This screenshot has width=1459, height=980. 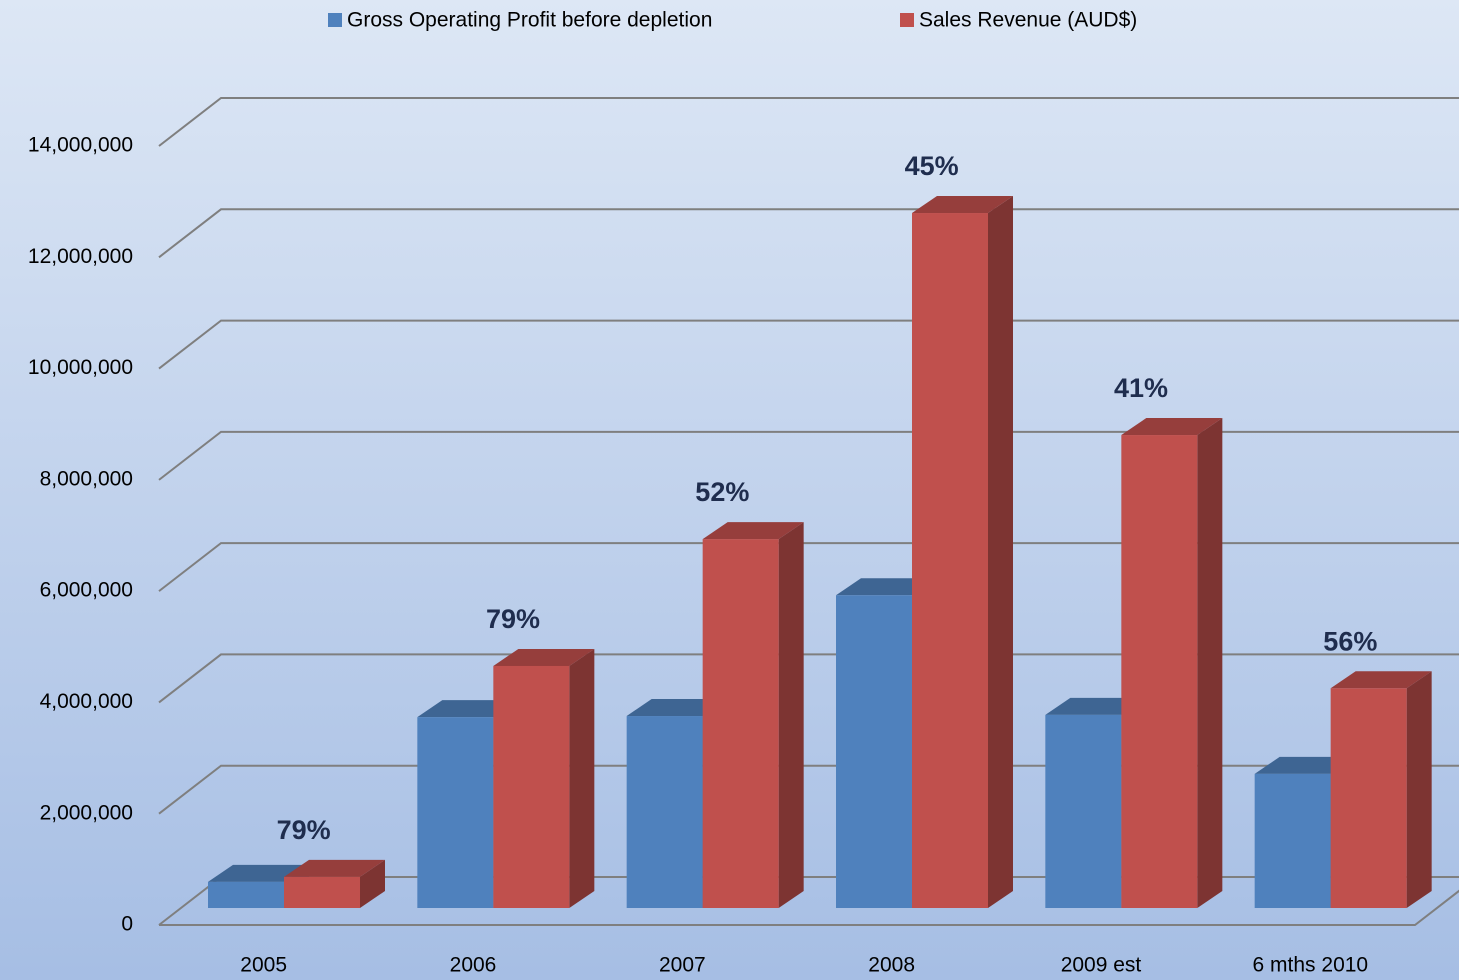 I want to click on annotation: 52%, so click(x=722, y=492).